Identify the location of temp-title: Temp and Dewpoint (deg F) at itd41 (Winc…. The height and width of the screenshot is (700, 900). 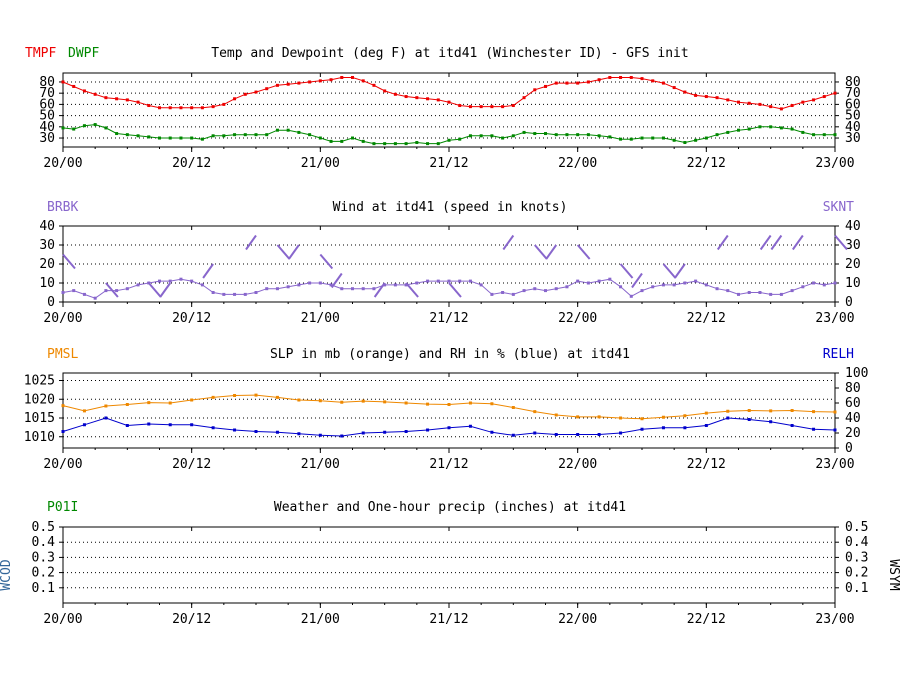
(449, 53).